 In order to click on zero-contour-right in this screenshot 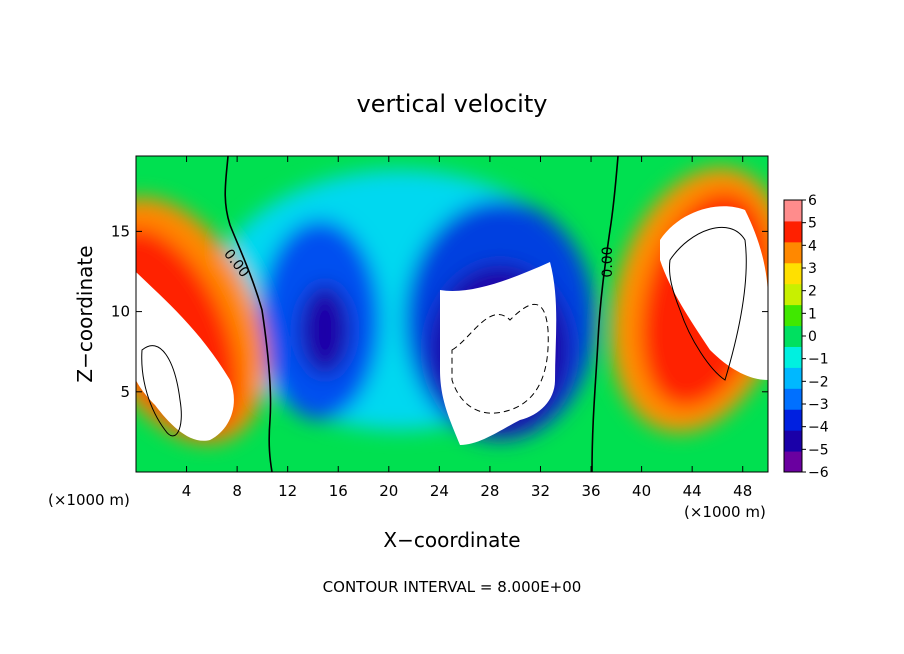, I will do `click(605, 314)`.